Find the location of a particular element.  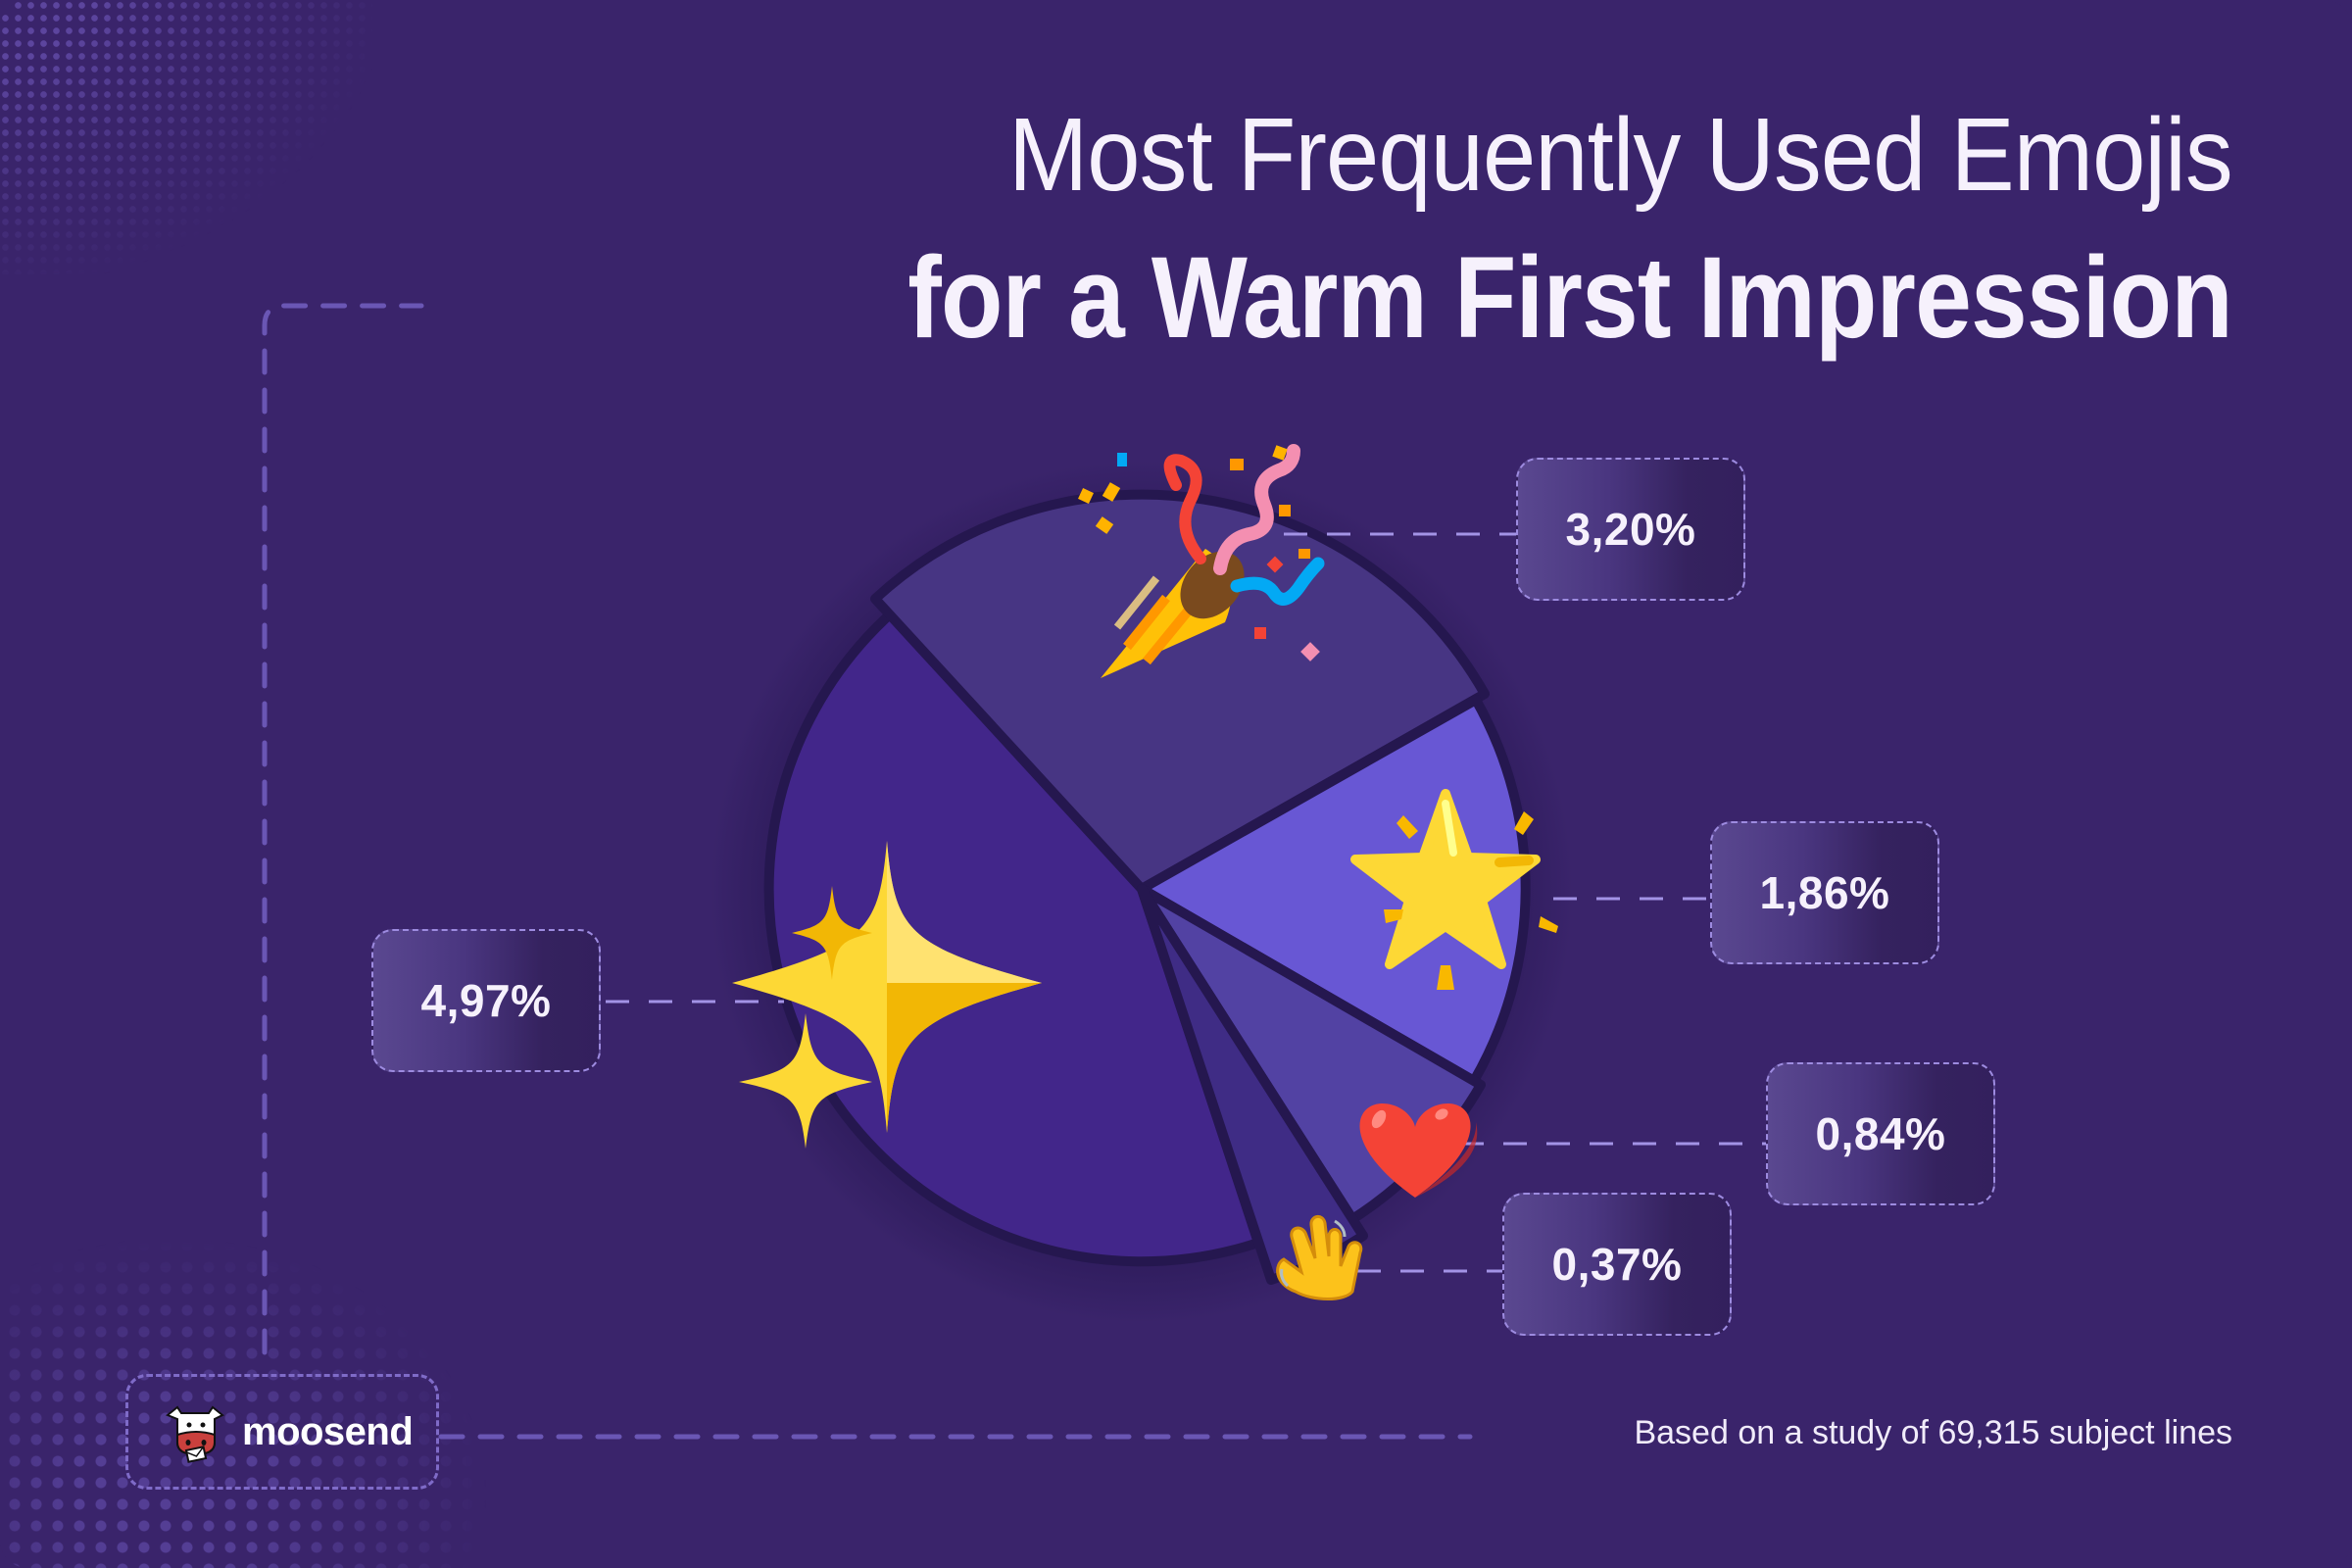

brand-logo: moosend is located at coordinates (282, 1432).